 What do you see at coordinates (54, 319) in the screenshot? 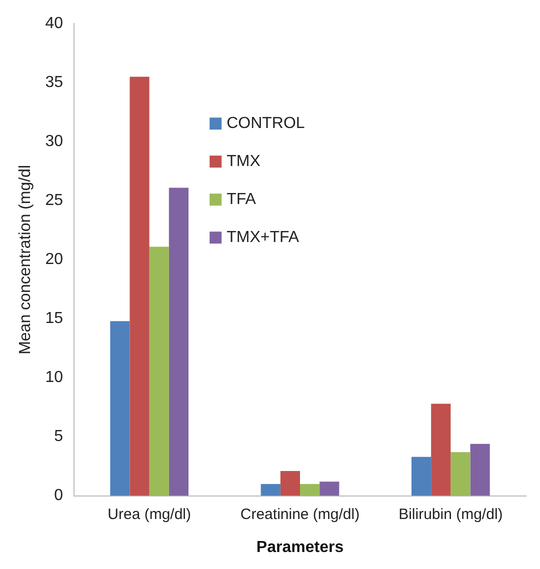
I see `y-tick-label: 15` at bounding box center [54, 319].